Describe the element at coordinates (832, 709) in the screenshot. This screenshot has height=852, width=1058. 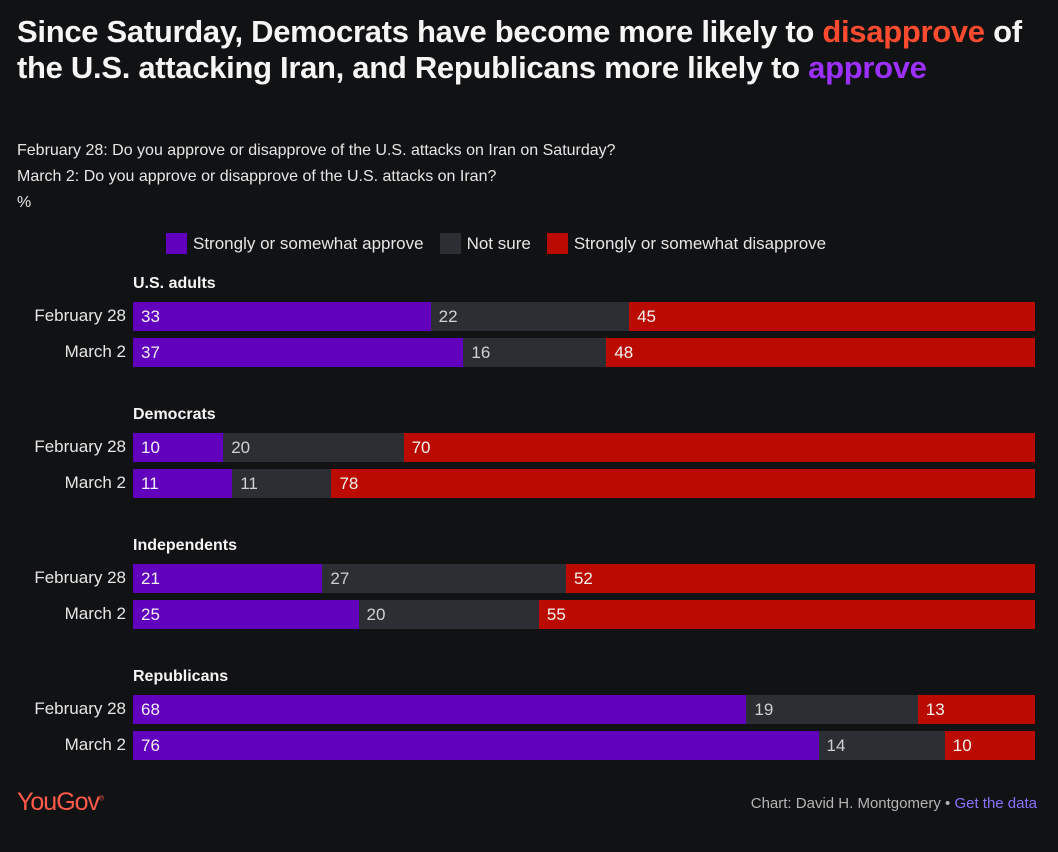
I see `bar-segment-not-sure: 19` at that location.